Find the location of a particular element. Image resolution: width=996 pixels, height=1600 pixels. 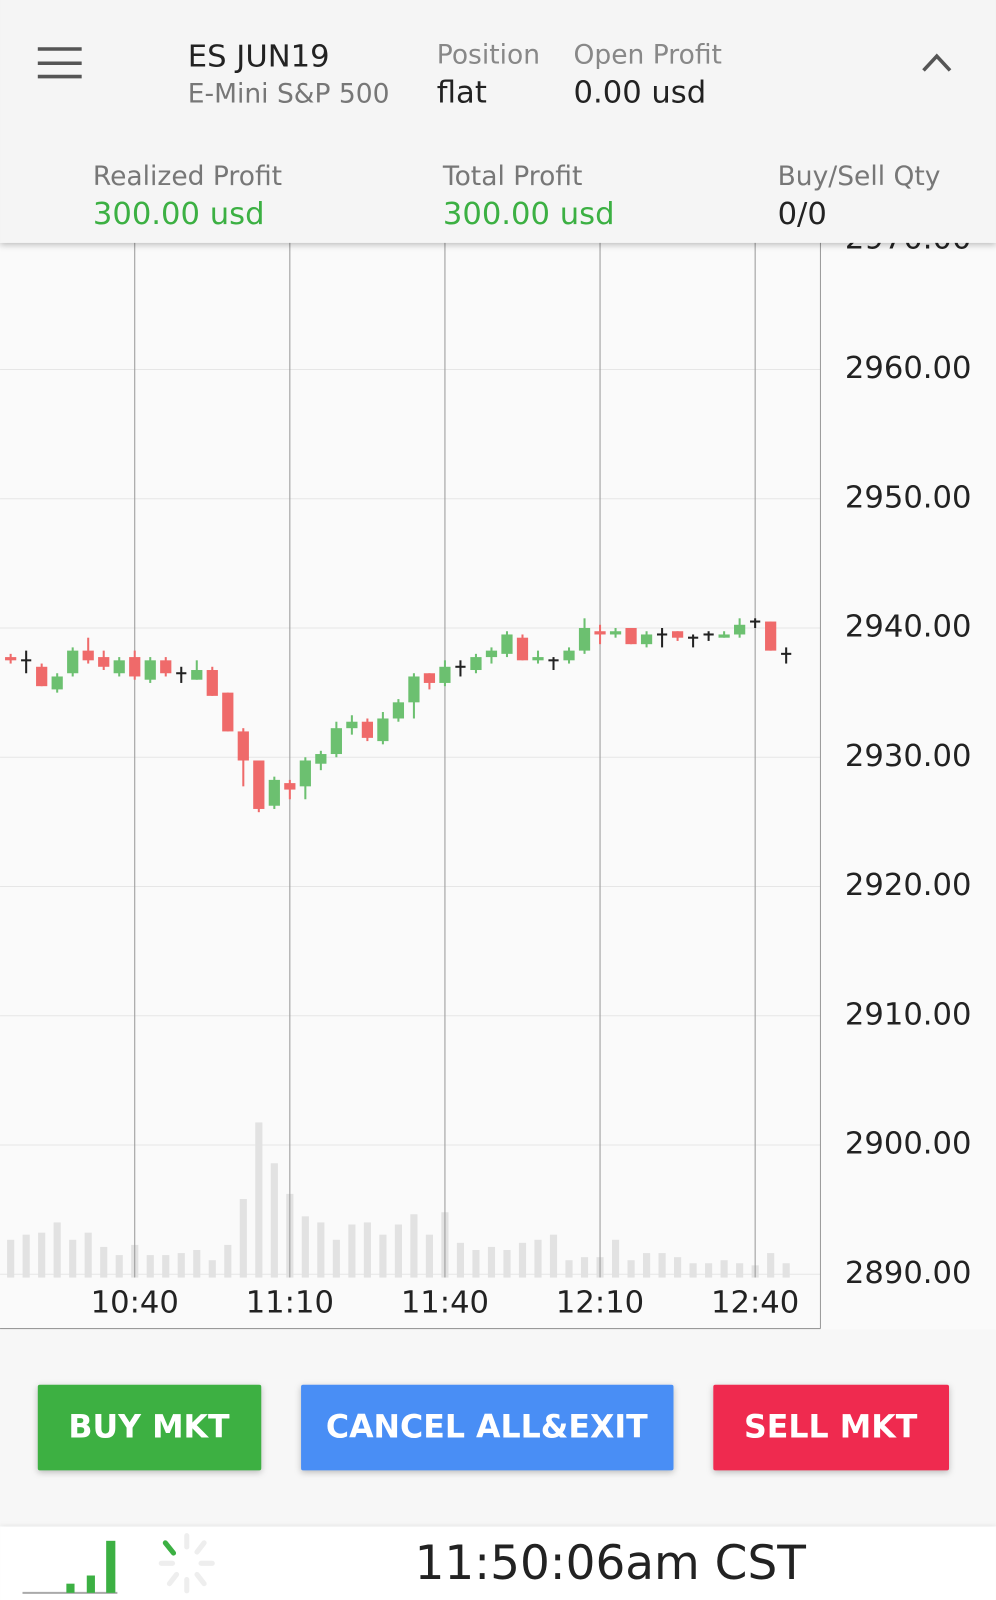

label: Total Profit is located at coordinates (512, 176).